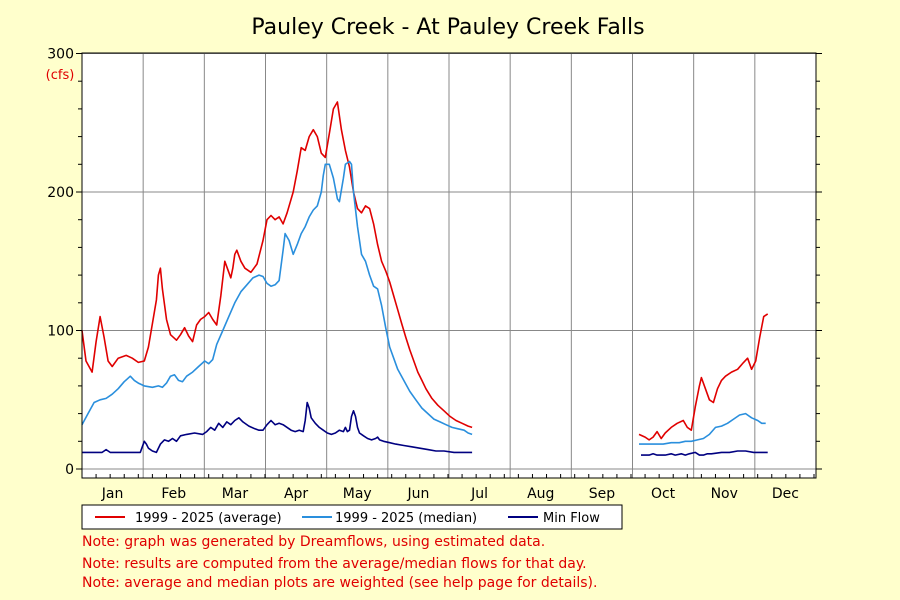  I want to click on x-month-label: Feb, so click(173, 494).